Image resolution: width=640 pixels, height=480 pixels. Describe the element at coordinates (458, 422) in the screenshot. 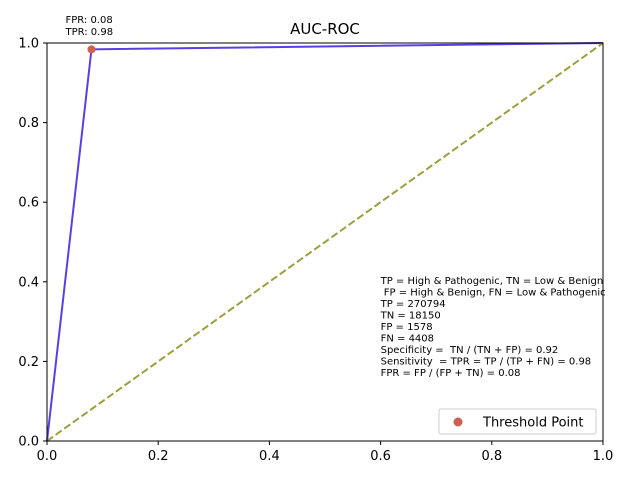

I see `legend-marker-threshold-point` at that location.